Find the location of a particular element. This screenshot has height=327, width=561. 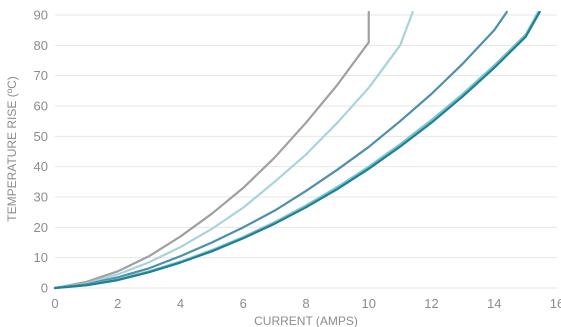

x-axis-title: CURRENT (AMPS) is located at coordinates (306, 320).